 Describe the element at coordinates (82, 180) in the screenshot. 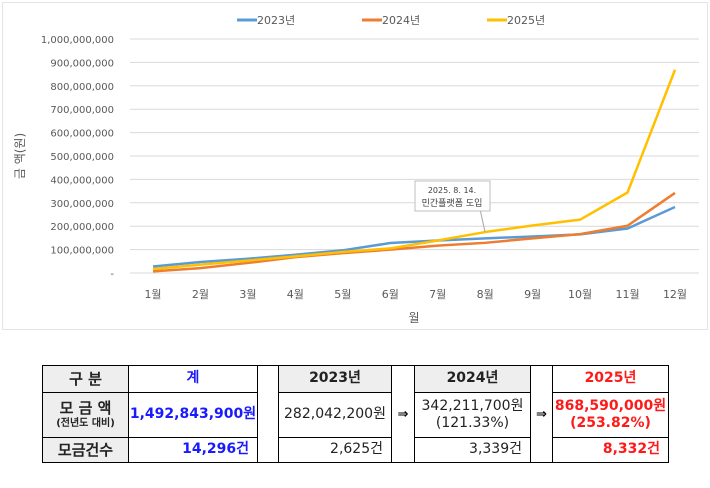

I see `y-tick-label: 400,000,000` at that location.